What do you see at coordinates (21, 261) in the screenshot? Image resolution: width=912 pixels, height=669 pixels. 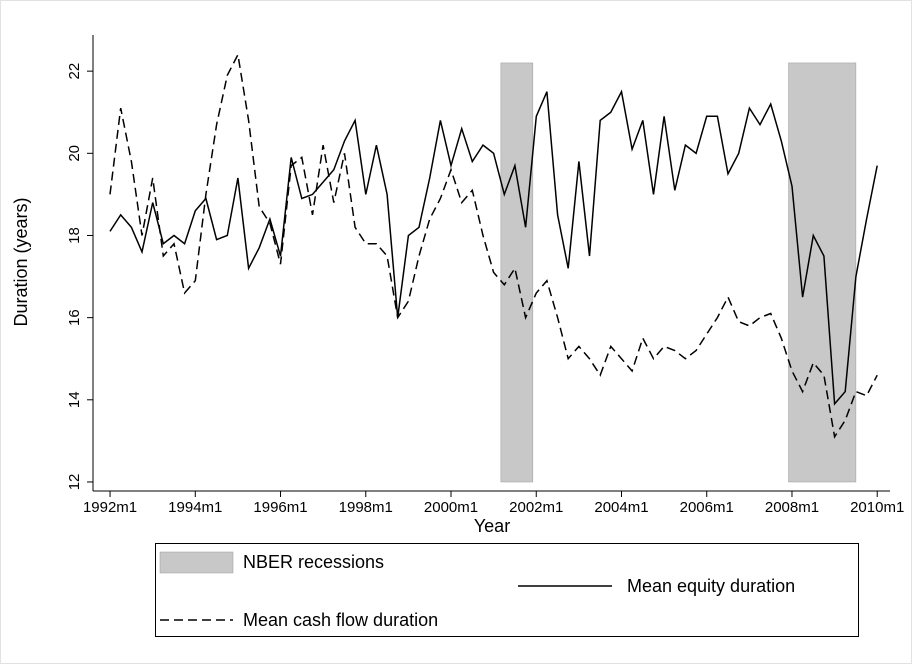 I see `y-axis-title: Duration (years)` at bounding box center [21, 261].